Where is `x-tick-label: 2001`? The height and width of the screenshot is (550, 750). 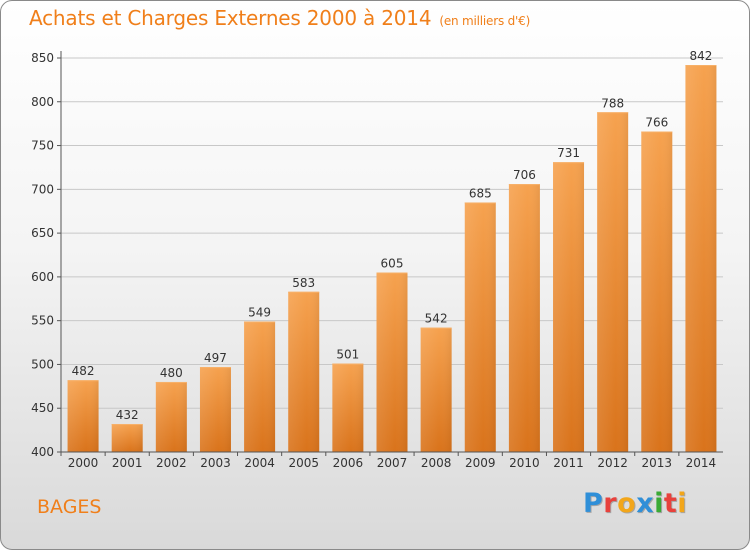 x-tick-label: 2001 is located at coordinates (127, 463).